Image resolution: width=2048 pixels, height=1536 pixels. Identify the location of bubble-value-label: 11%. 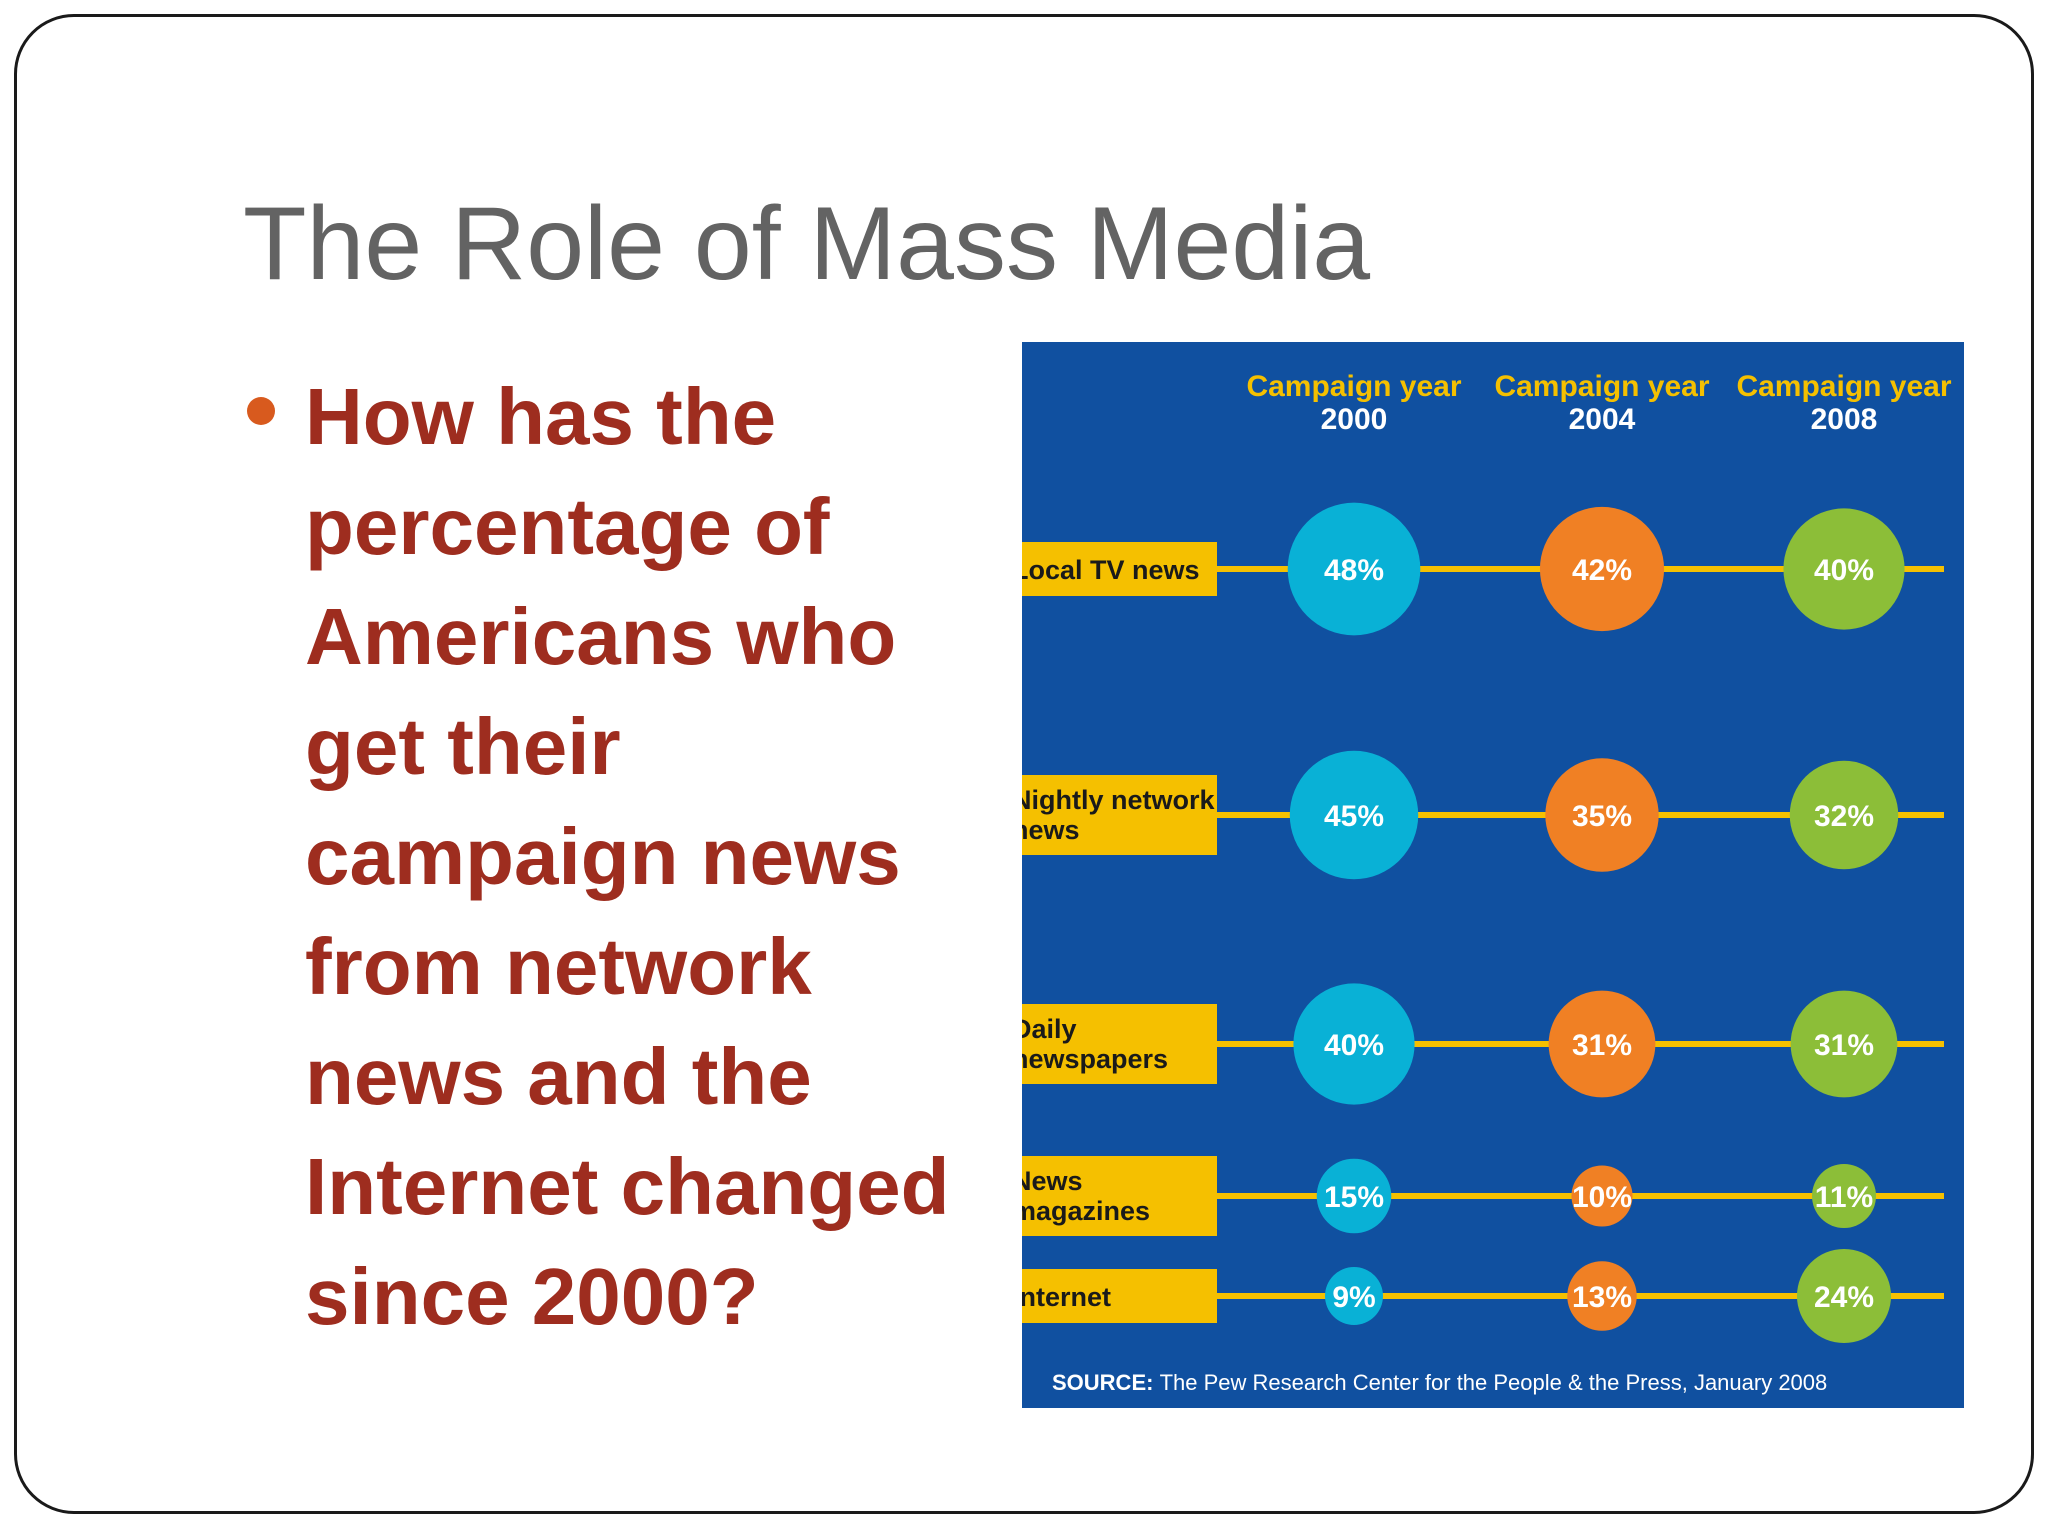
(1844, 1197).